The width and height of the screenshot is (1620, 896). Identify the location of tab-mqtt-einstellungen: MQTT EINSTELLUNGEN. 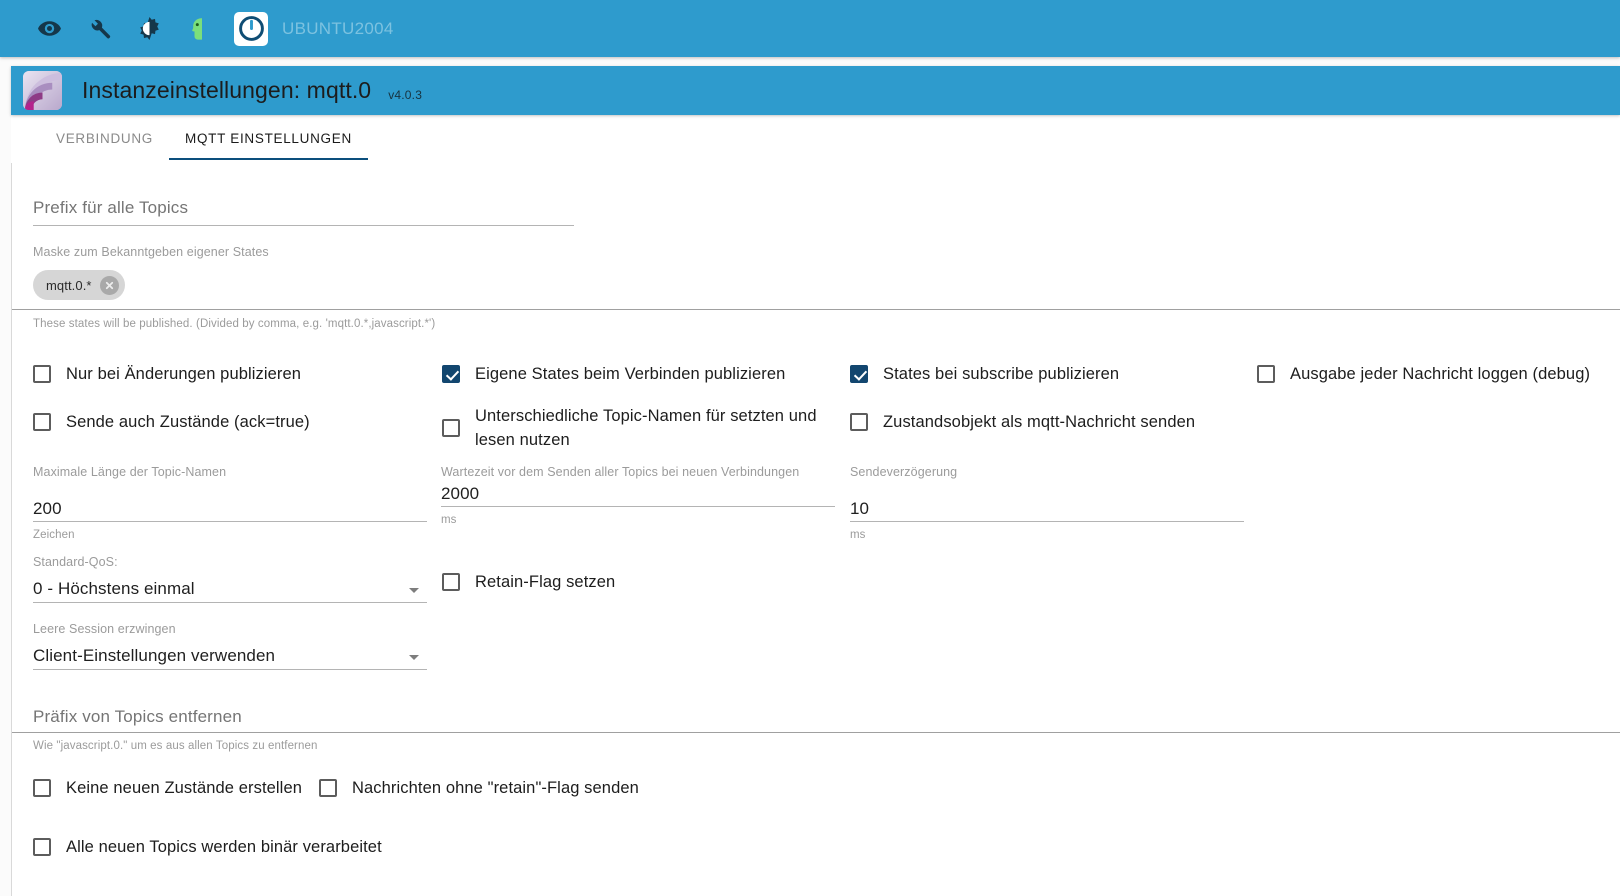
(268, 138).